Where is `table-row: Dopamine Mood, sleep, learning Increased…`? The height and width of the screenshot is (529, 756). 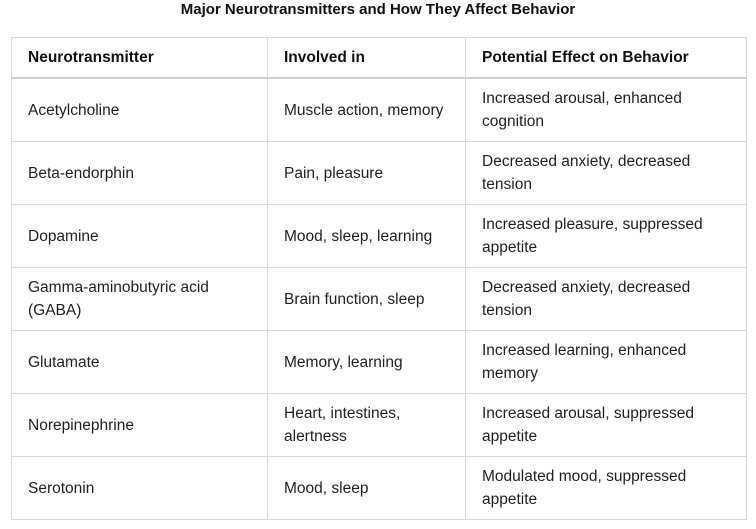 table-row: Dopamine Mood, sleep, learning Increased… is located at coordinates (379, 236).